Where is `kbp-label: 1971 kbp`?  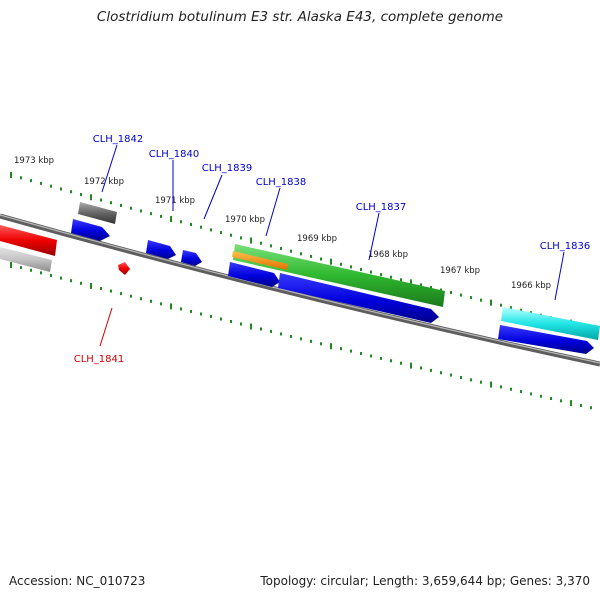 kbp-label: 1971 kbp is located at coordinates (175, 201).